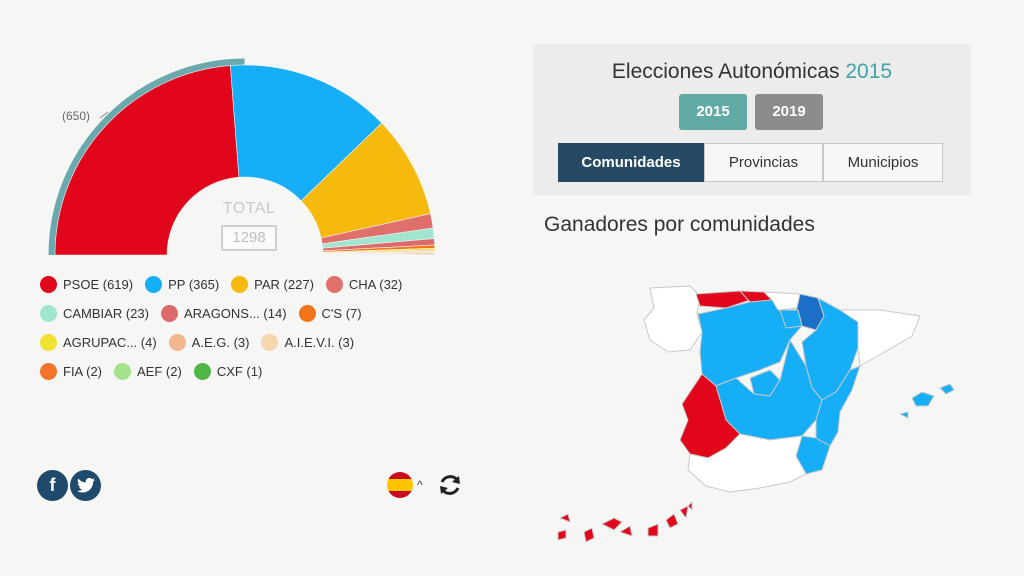 The width and height of the screenshot is (1024, 576). I want to click on legend-item-psoe: PSOE (619), so click(86, 284).